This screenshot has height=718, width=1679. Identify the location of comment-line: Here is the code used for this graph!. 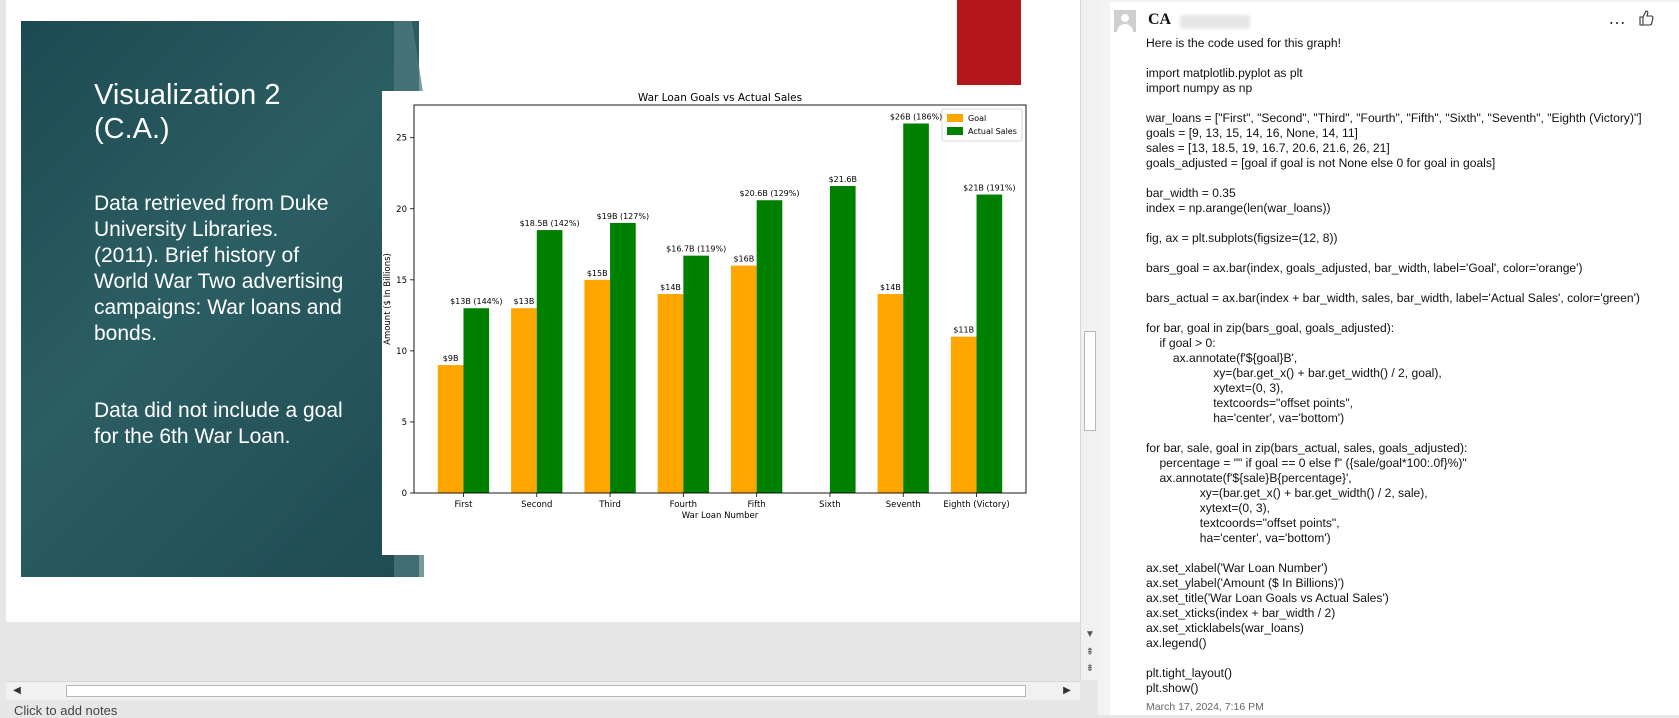
(1243, 43).